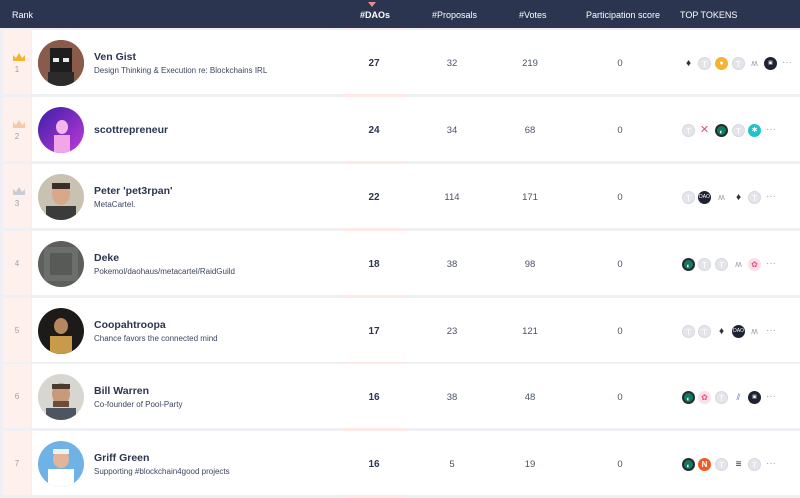 Image resolution: width=800 pixels, height=498 pixels. I want to click on user-bio: Supporting #blockchain4good projects, so click(162, 471).